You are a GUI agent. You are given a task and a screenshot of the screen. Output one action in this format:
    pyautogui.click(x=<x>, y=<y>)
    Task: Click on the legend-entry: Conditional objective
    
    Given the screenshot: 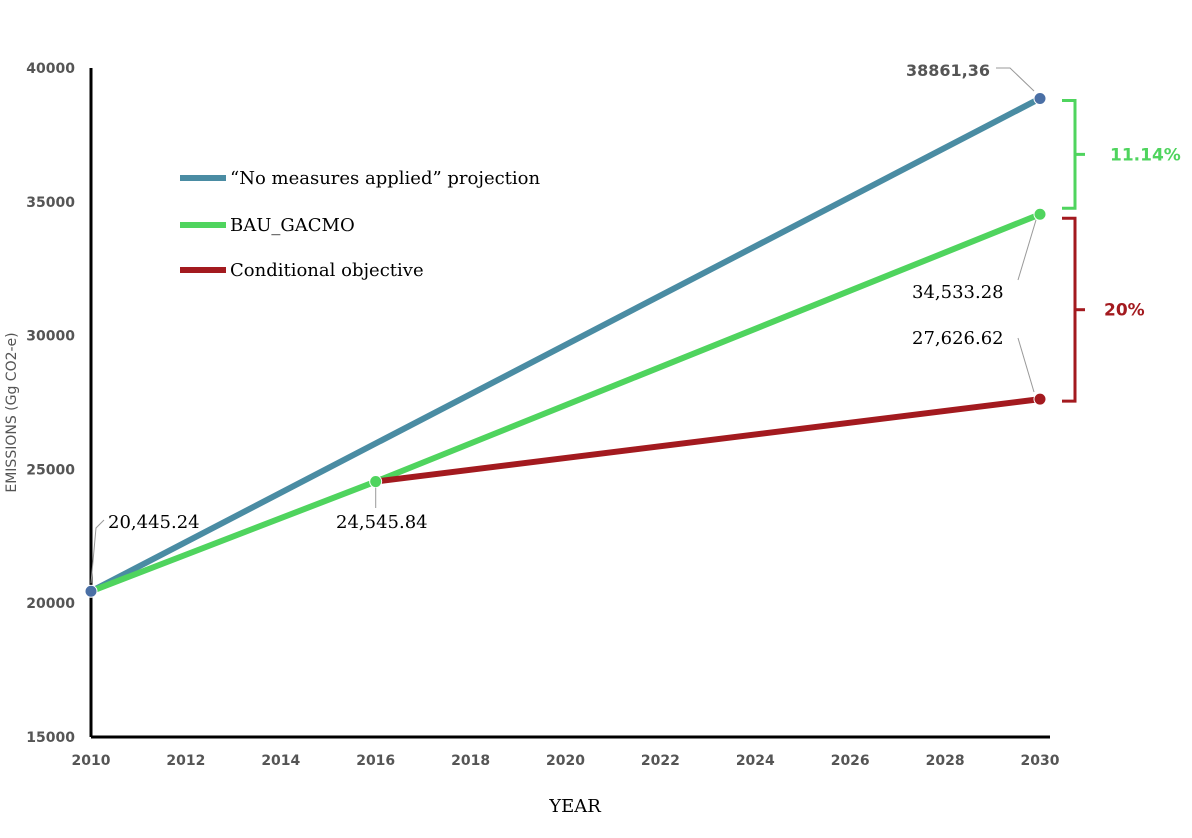 What is the action you would take?
    pyautogui.click(x=327, y=270)
    